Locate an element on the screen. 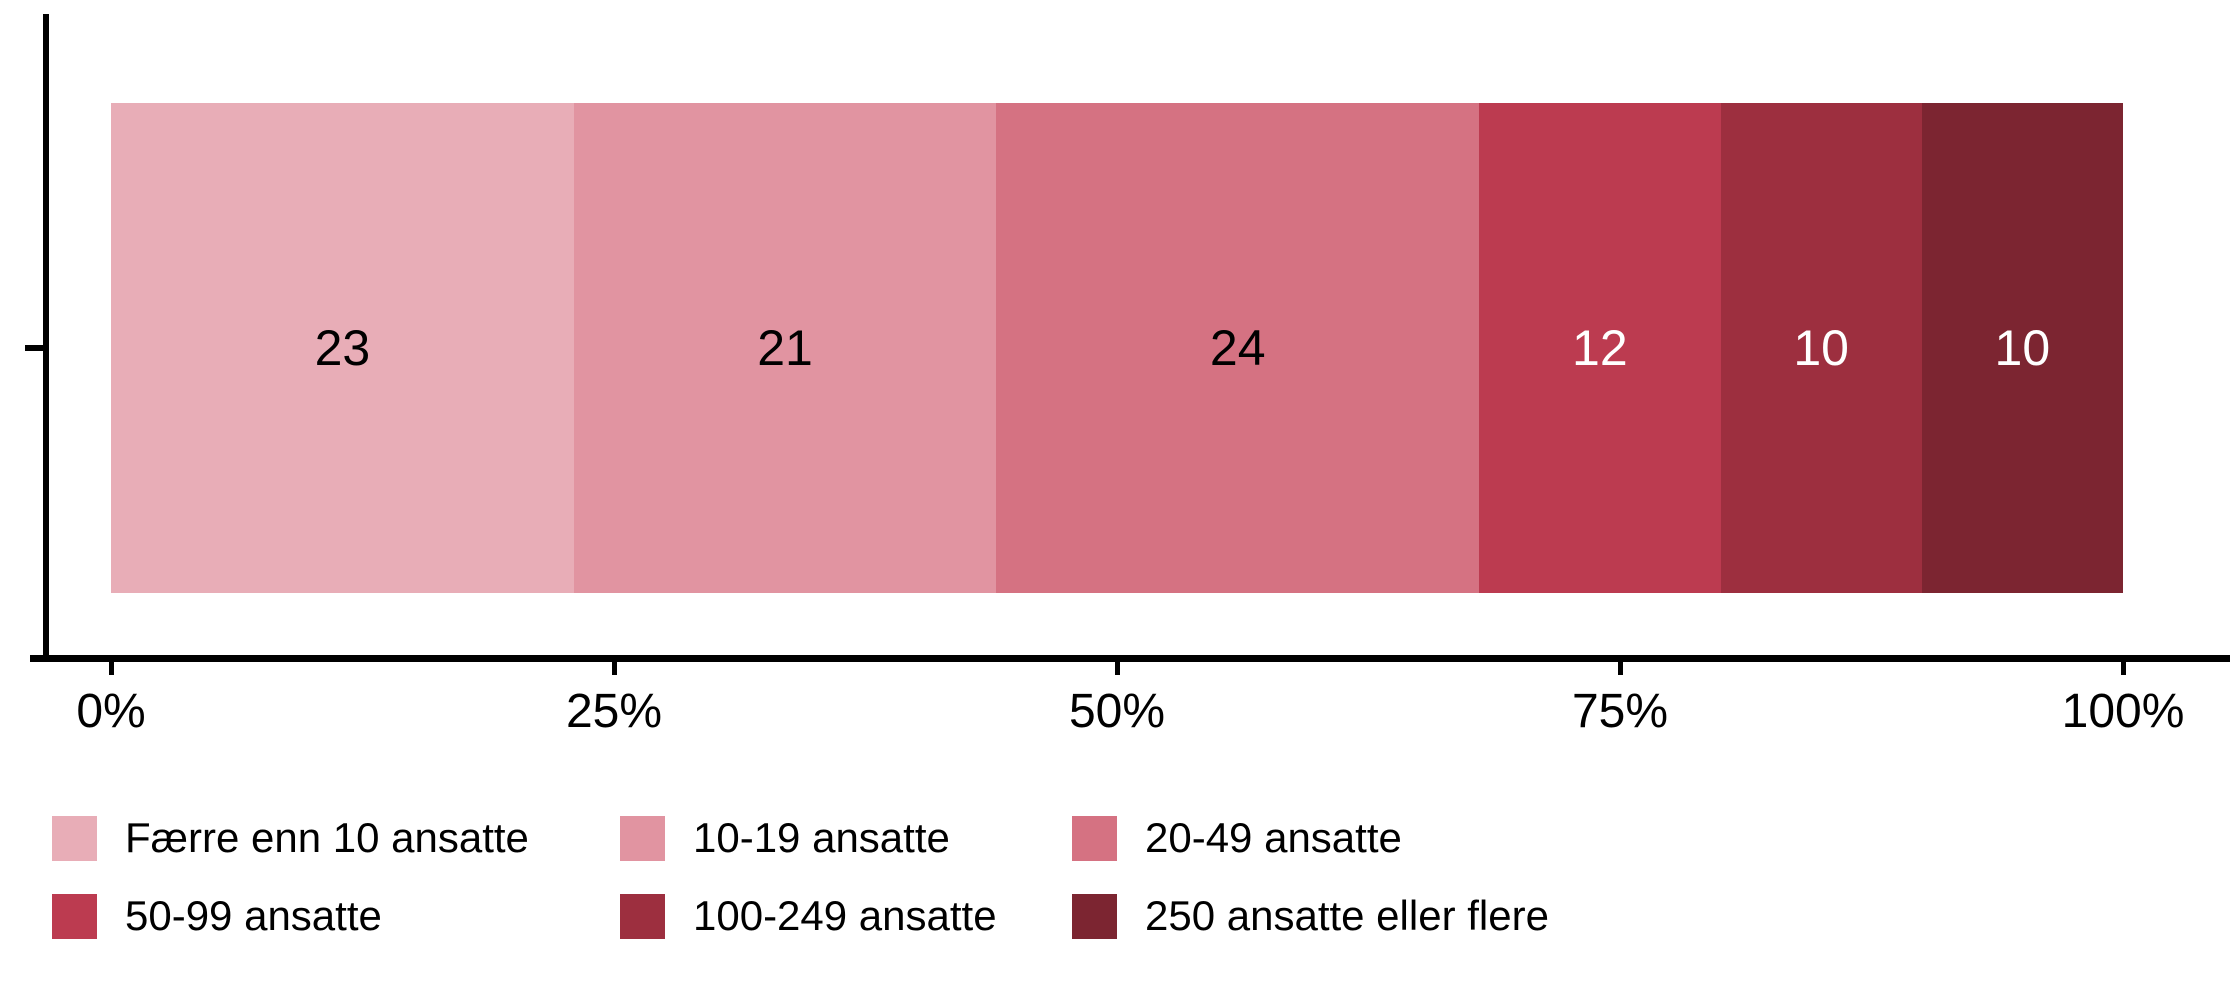 This screenshot has width=2240, height=988. x-tick-label: 75% is located at coordinates (1620, 711).